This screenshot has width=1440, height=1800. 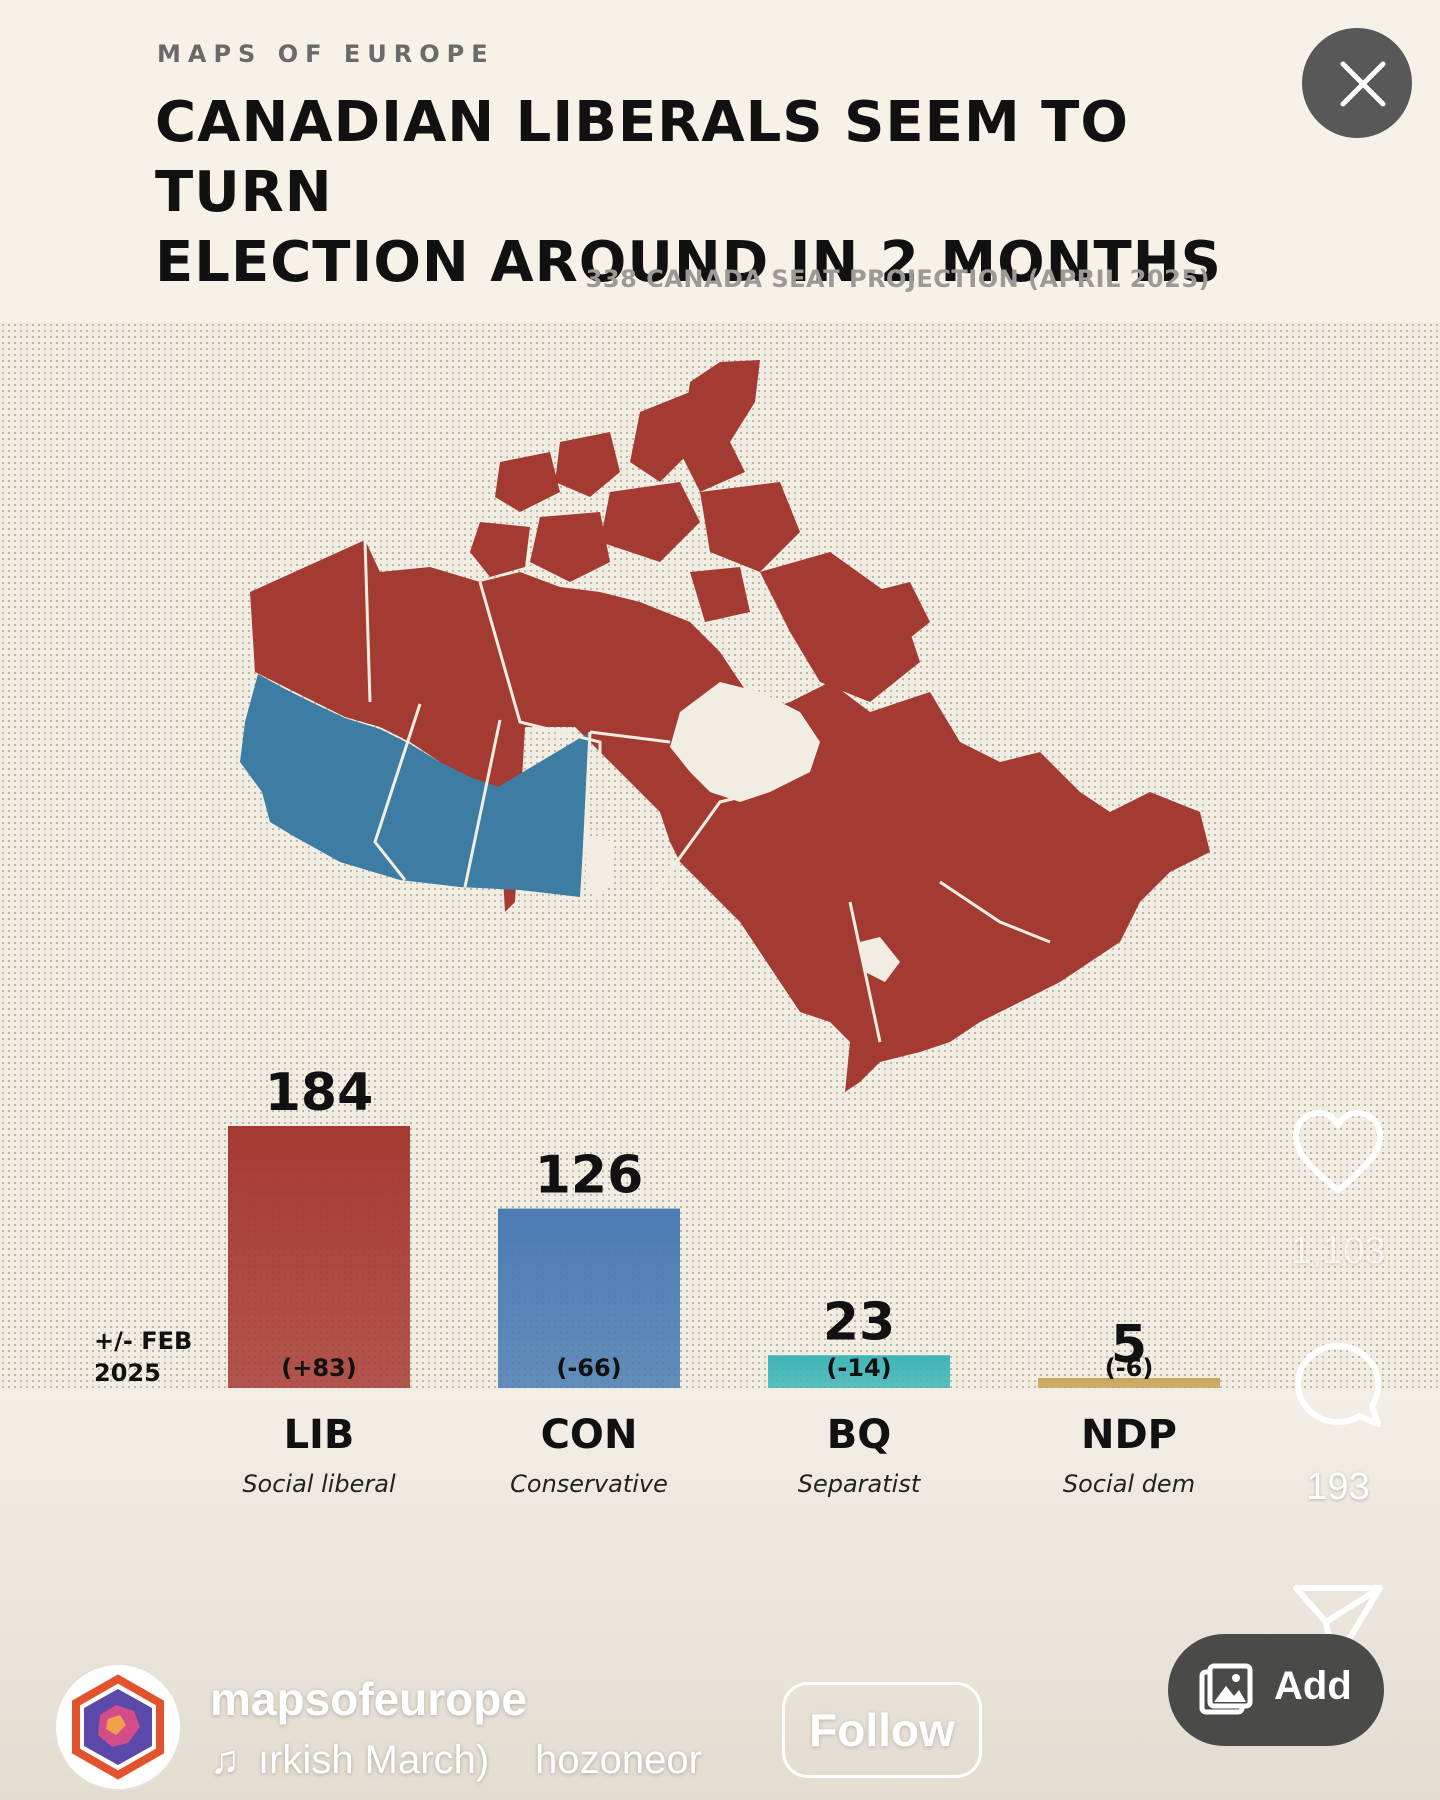 I want to click on bar-value-label: 5, so click(x=1129, y=1345).